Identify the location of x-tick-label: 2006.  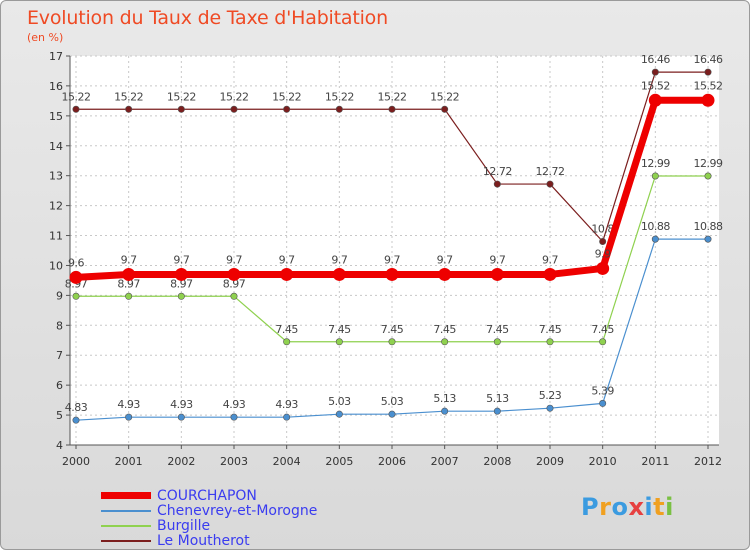
(392, 461).